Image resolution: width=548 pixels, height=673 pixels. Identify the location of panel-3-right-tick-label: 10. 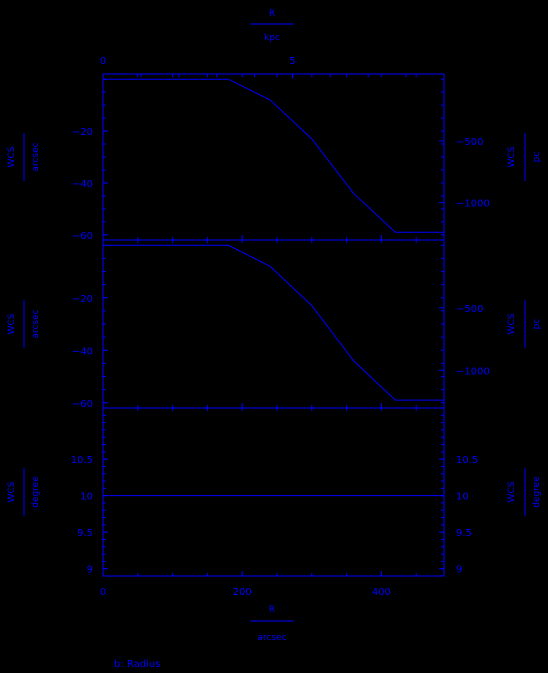
(462, 497).